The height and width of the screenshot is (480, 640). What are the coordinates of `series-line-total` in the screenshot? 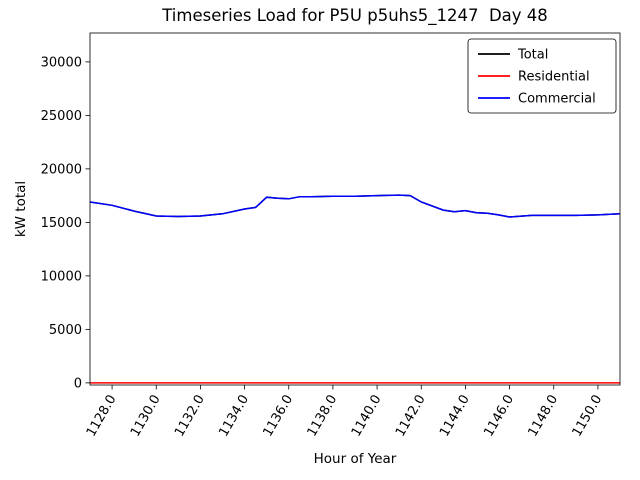 It's located at (355, 206).